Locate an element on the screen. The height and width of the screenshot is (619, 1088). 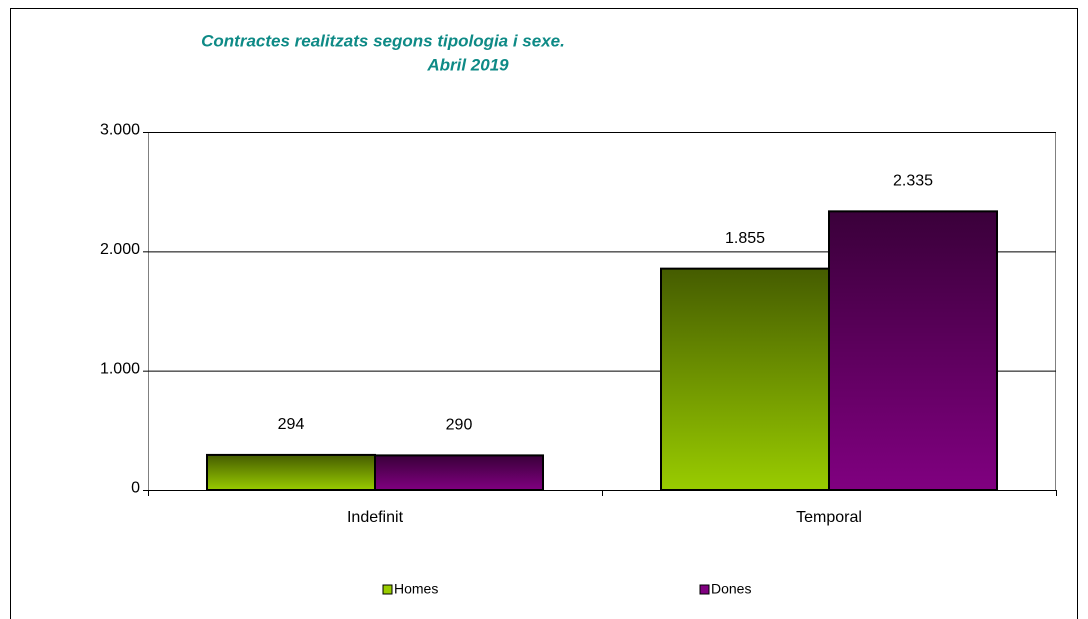
value-label: 2.335 is located at coordinates (913, 181).